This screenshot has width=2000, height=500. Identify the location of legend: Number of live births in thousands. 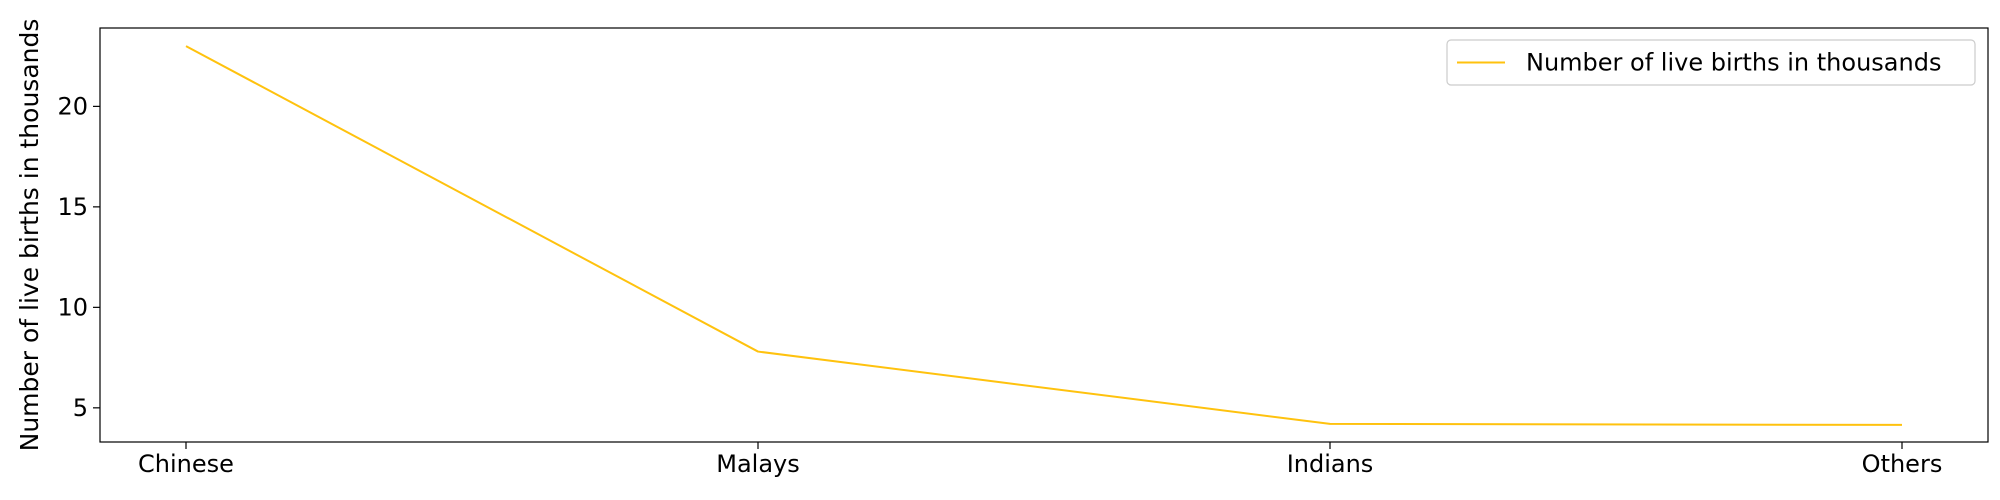
(1711, 62).